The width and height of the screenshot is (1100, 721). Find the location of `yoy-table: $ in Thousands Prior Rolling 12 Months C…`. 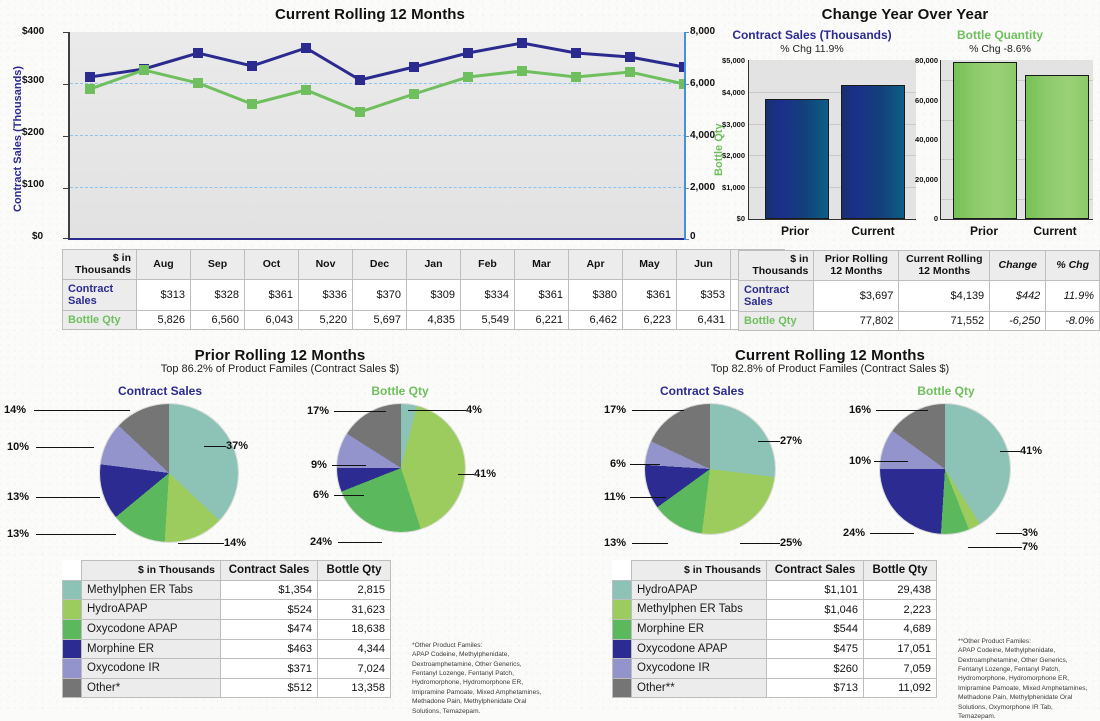

yoy-table: $ in Thousands Prior Rolling 12 Months C… is located at coordinates (918, 290).